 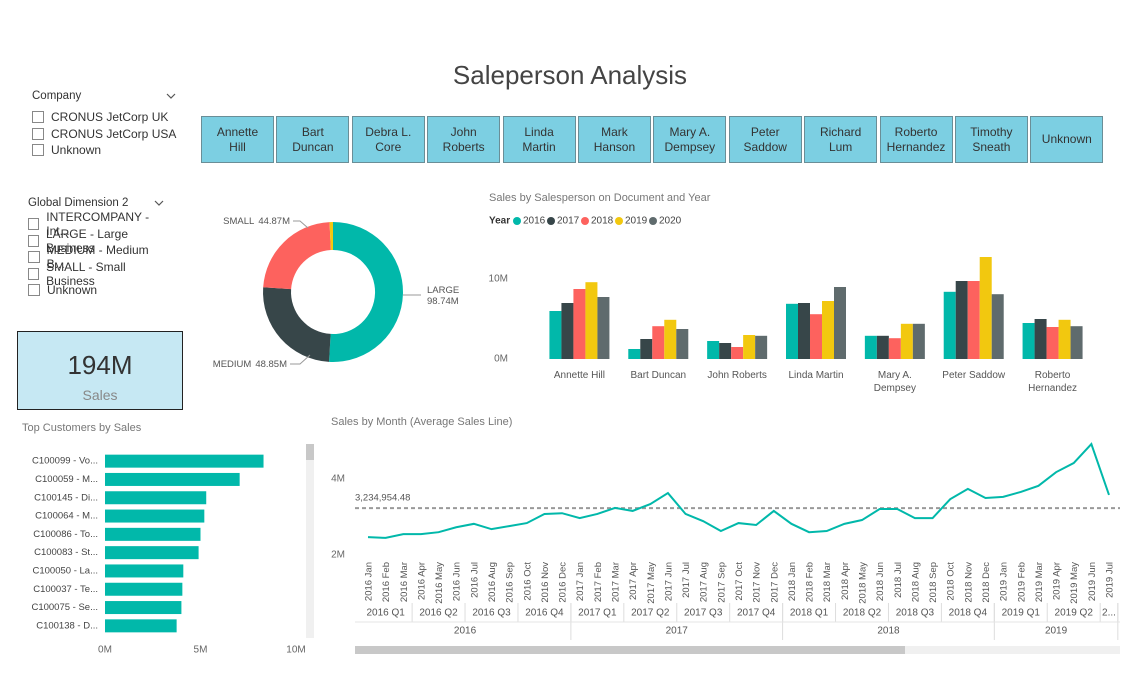 I want to click on donut-value-label: 44.87M, so click(x=274, y=221).